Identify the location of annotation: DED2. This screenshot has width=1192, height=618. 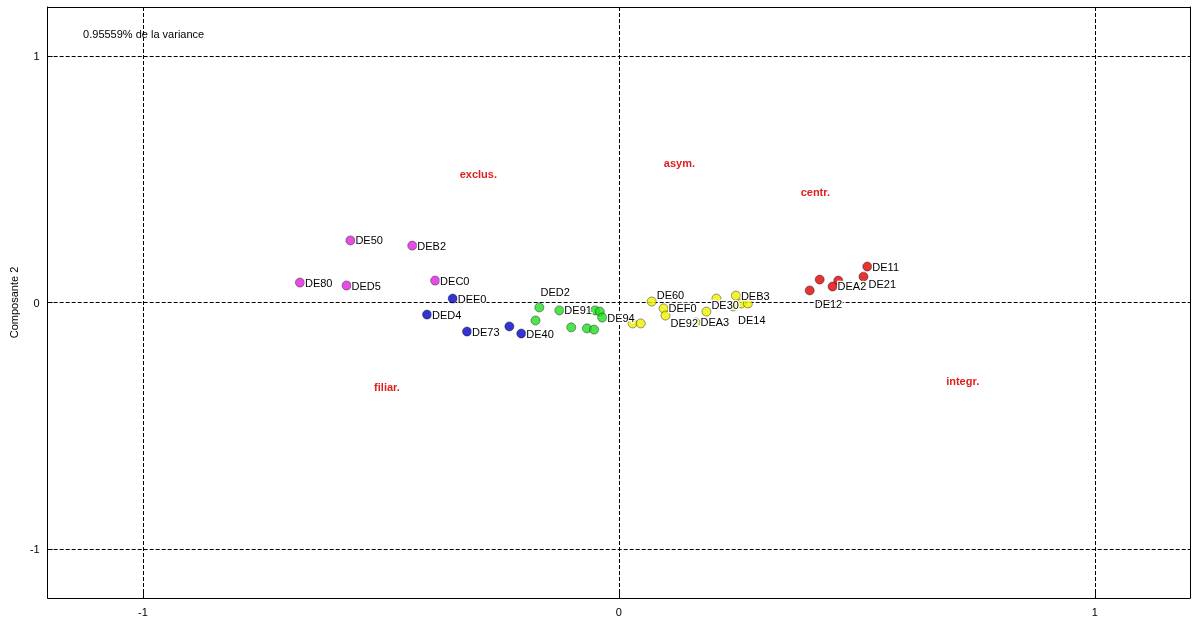
(555, 292).